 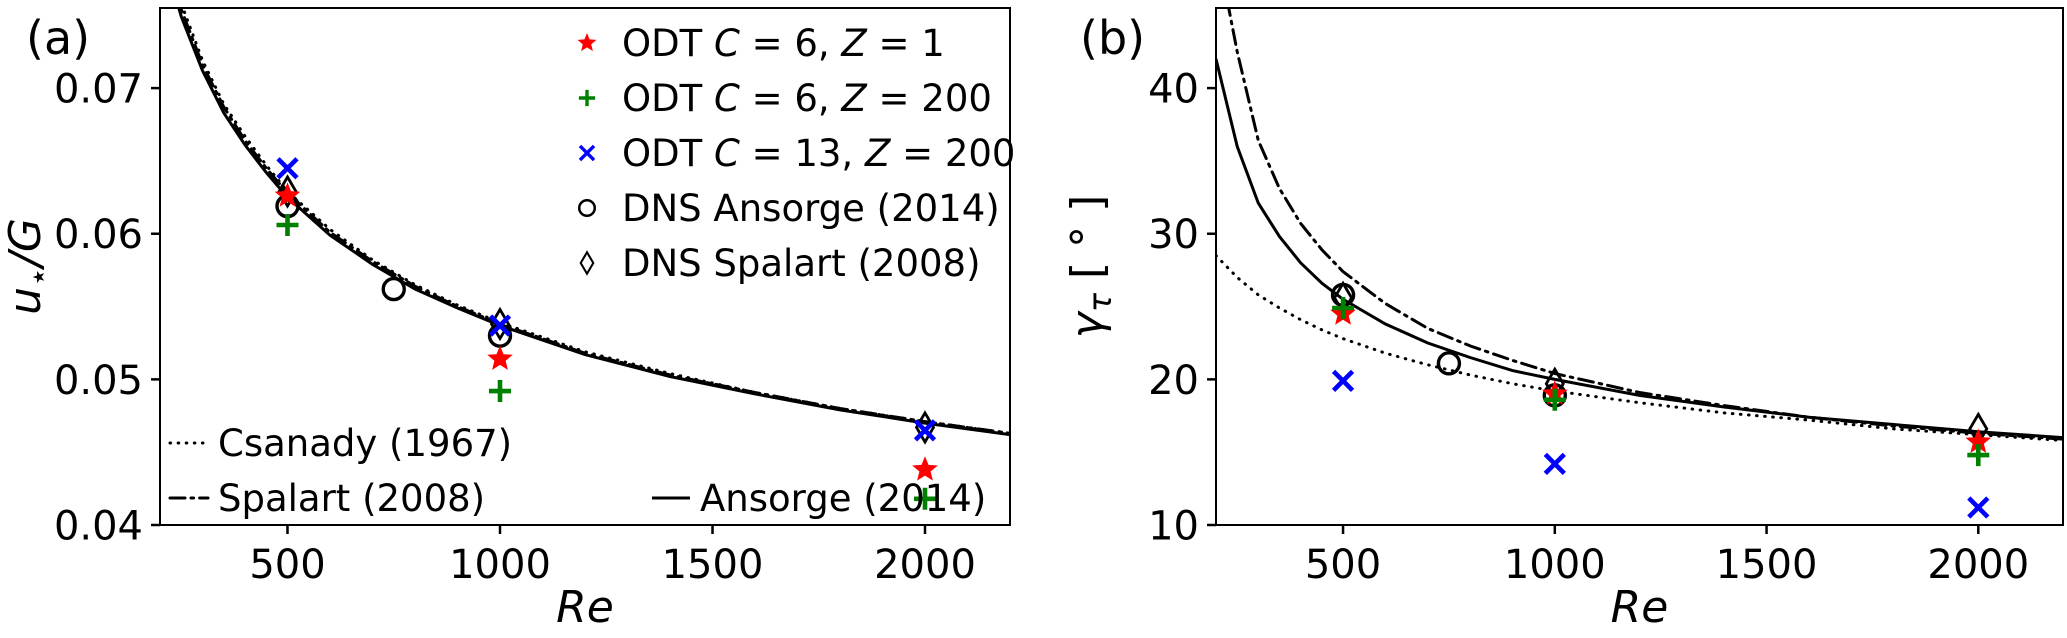 I want to click on series-star, so click(x=1661, y=376).